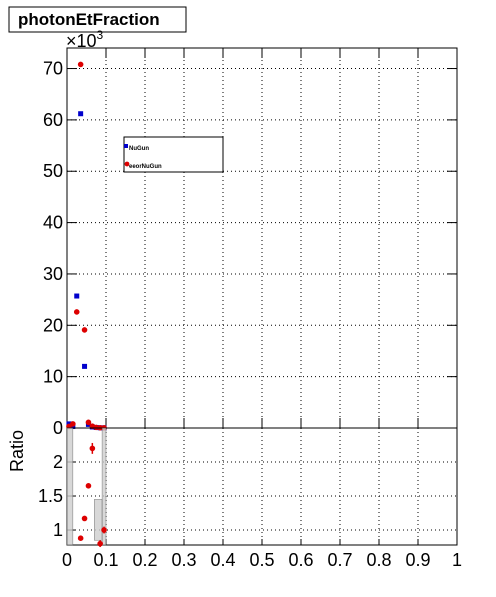  What do you see at coordinates (378, 560) in the screenshot?
I see `x-tick-label: 0.8` at bounding box center [378, 560].